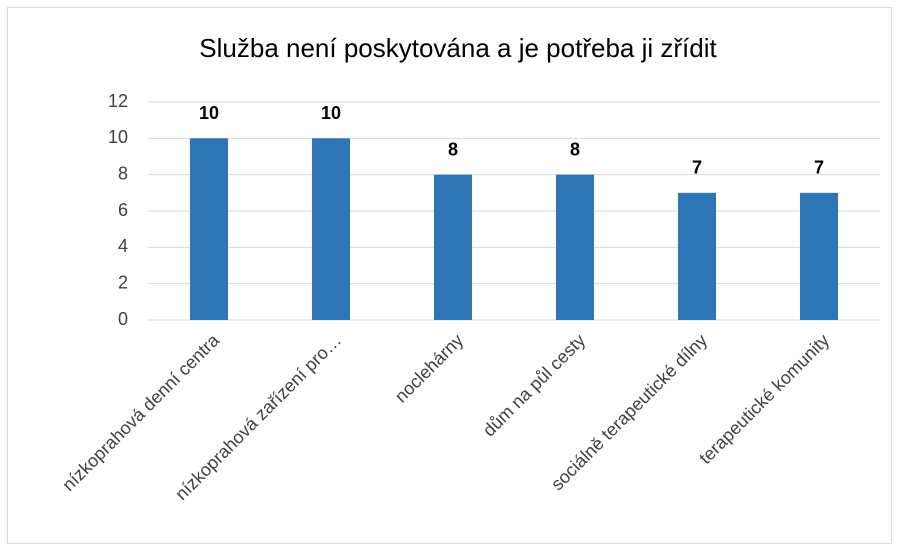 Image resolution: width=899 pixels, height=556 pixels. What do you see at coordinates (118, 137) in the screenshot?
I see `y-tick-label: 10` at bounding box center [118, 137].